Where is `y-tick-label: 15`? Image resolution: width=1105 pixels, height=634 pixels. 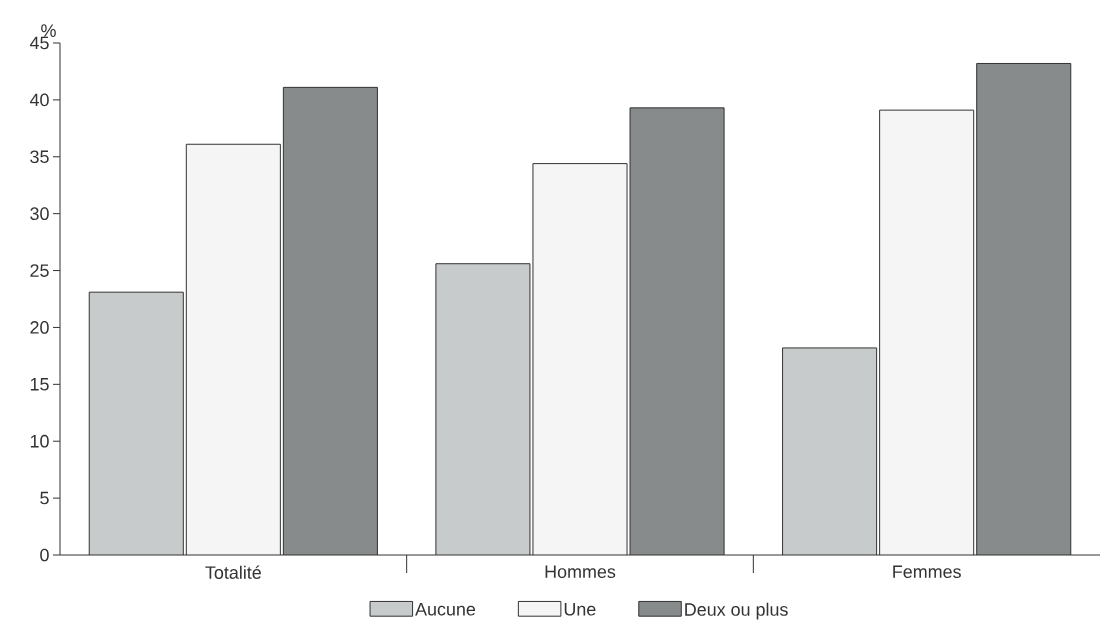 y-tick-label: 15 is located at coordinates (39, 384).